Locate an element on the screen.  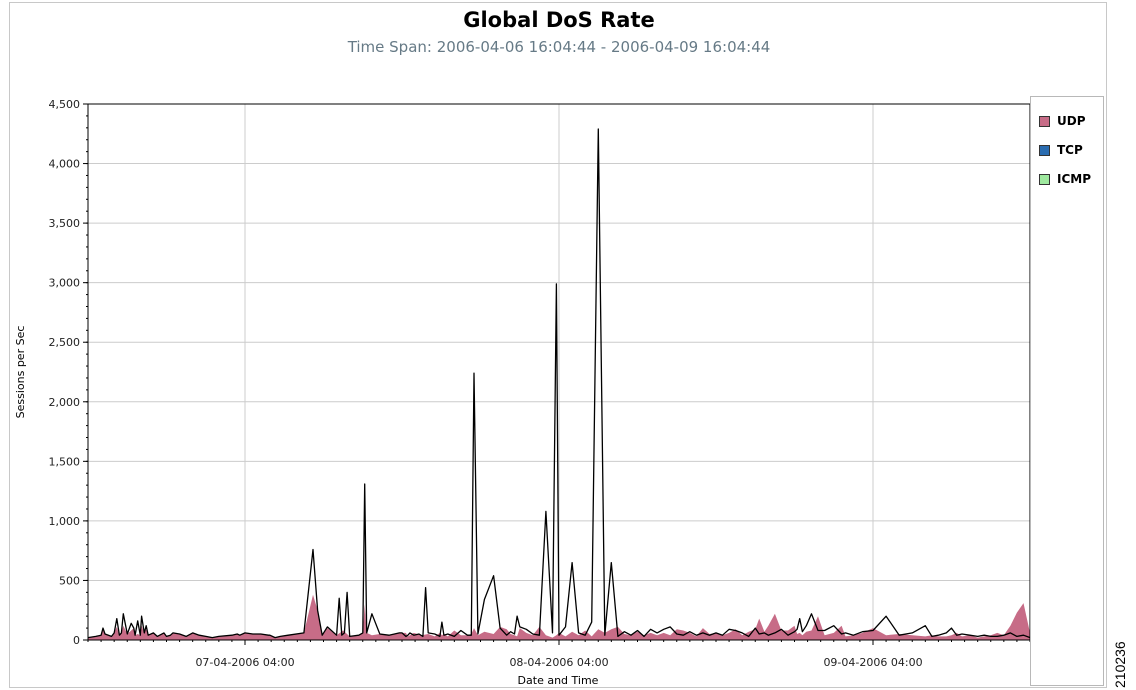
y-tick-label: 0 is located at coordinates (76, 640).